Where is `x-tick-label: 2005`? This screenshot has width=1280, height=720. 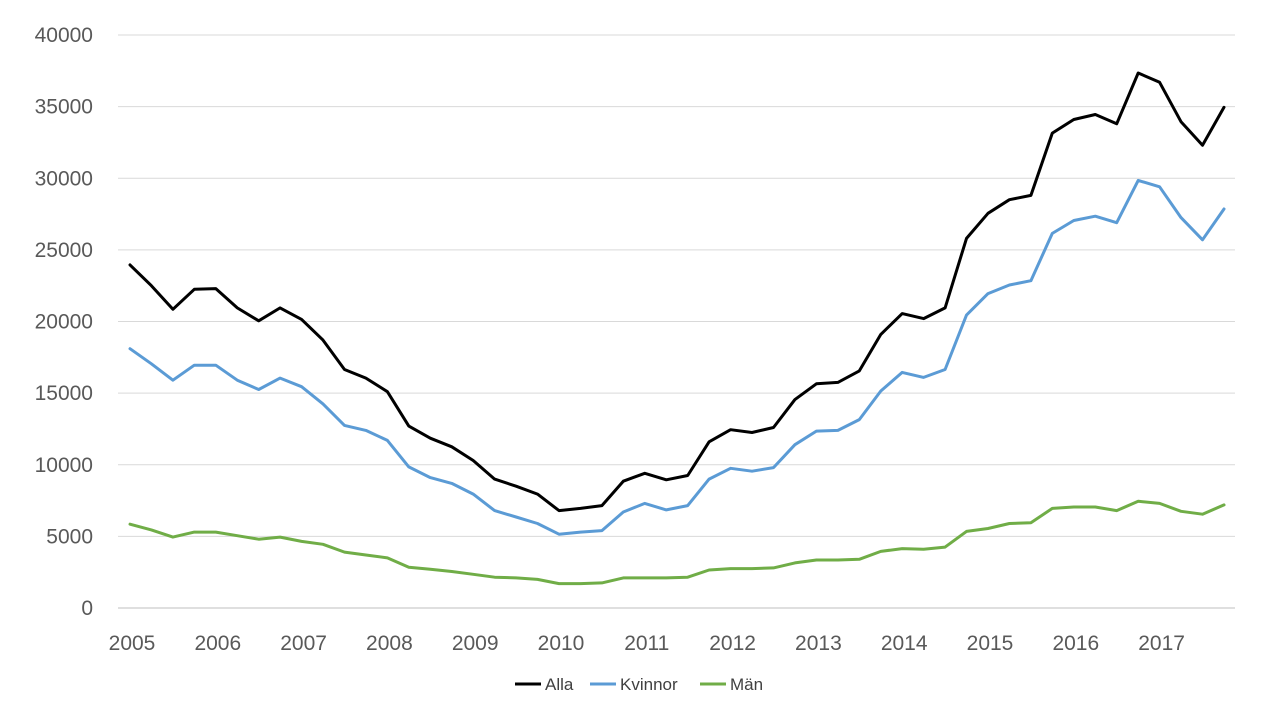 x-tick-label: 2005 is located at coordinates (132, 643).